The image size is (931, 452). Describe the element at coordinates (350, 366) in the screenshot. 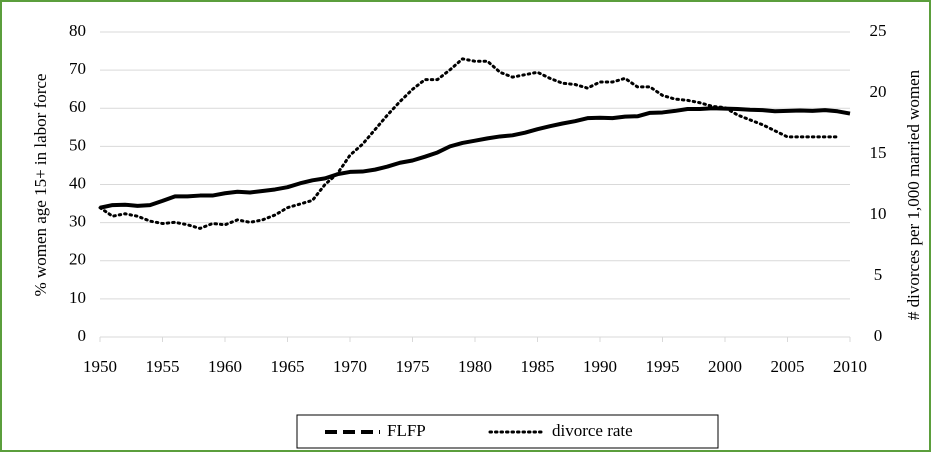

I see `x-tick-label: 1970` at that location.